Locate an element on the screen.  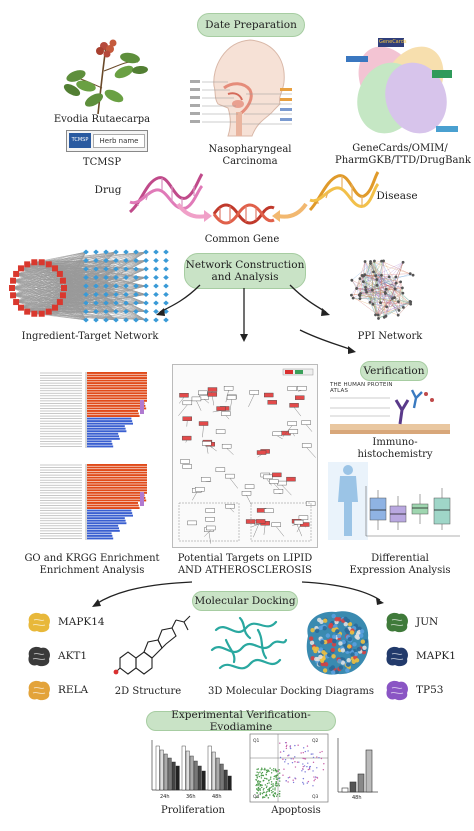
network-arrows is located at coordinates (256, 319).